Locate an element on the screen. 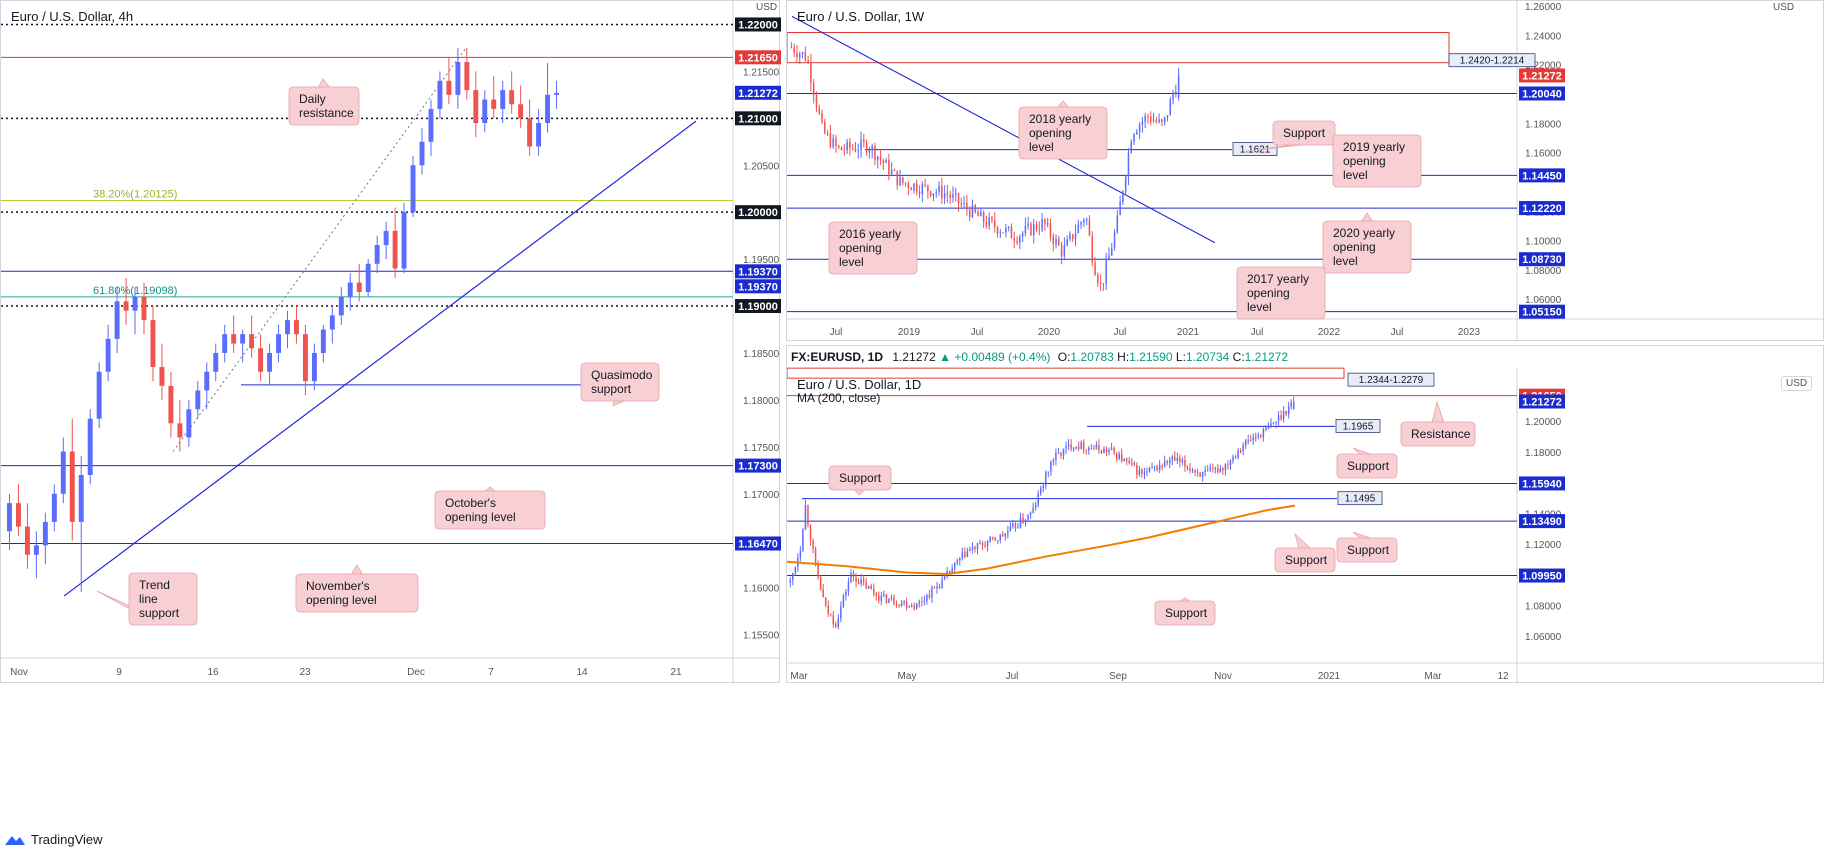 Image resolution: width=1824 pixels, height=852 pixels. callout-daily-support-c-box is located at coordinates (1367, 550).